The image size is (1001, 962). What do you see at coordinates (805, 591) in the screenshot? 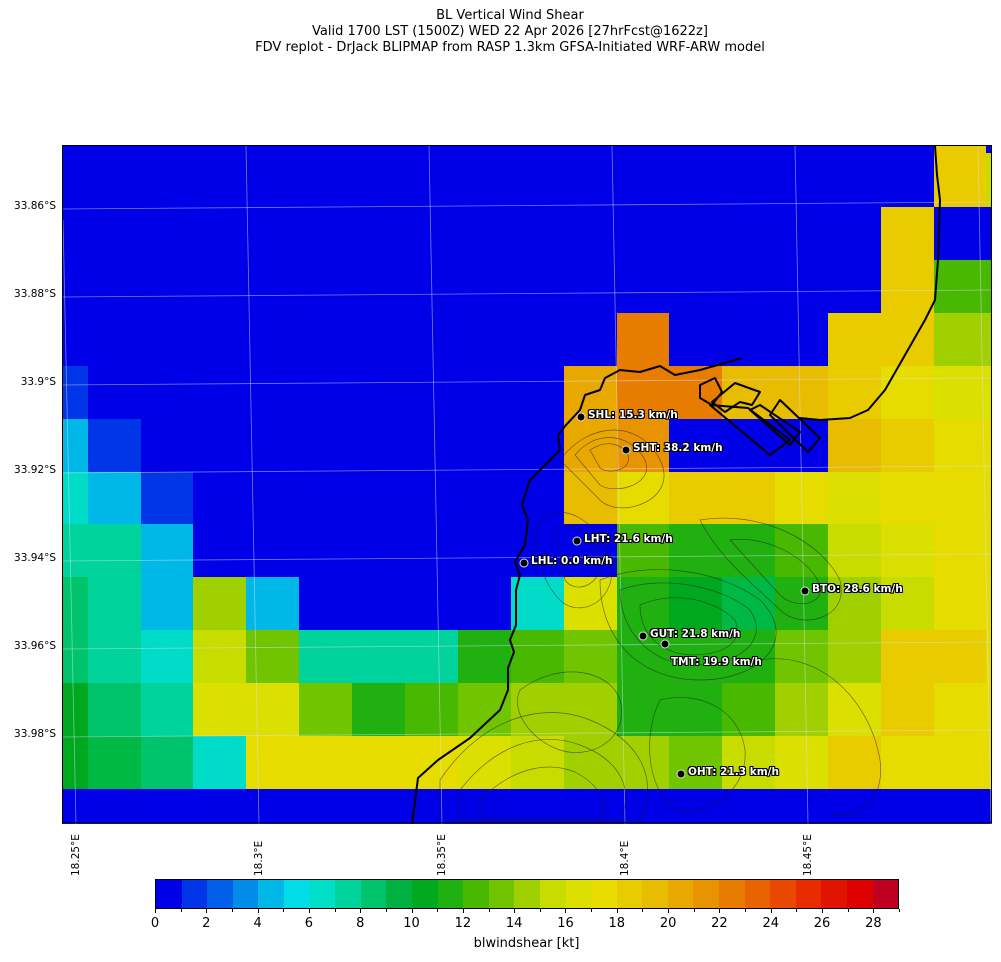
I see `station-marker-bto` at bounding box center [805, 591].